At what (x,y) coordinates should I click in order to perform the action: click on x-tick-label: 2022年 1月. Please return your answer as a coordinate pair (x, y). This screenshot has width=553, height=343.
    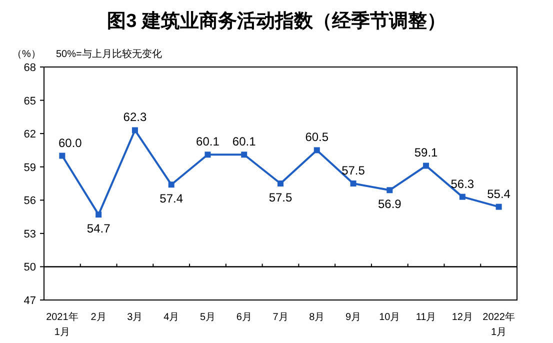
    Looking at the image, I should click on (498, 324).